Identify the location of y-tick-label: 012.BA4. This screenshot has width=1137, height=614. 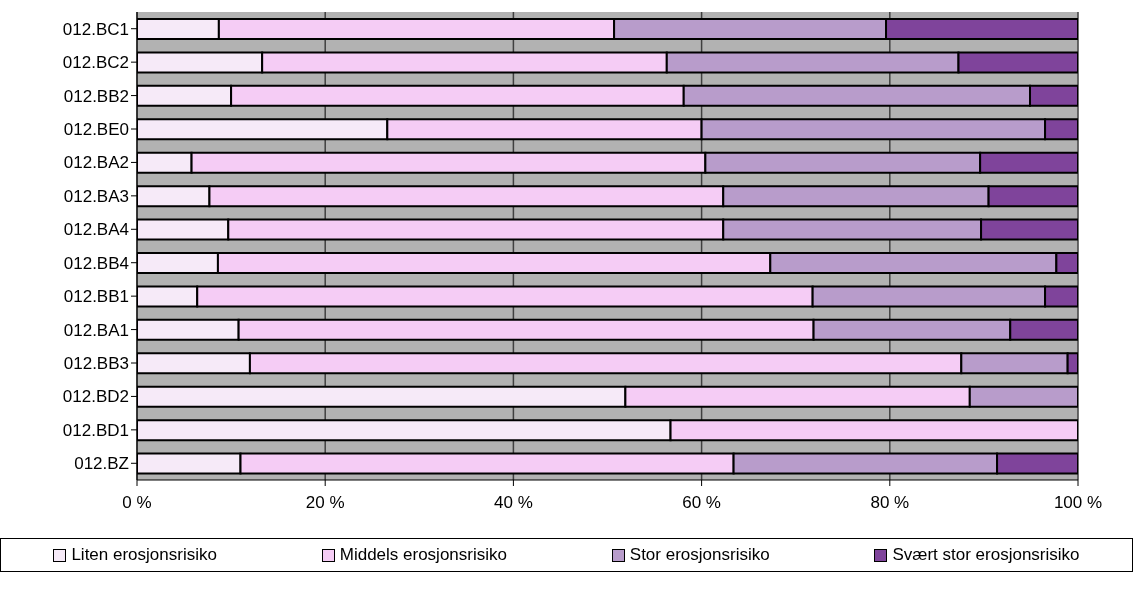
(96, 230).